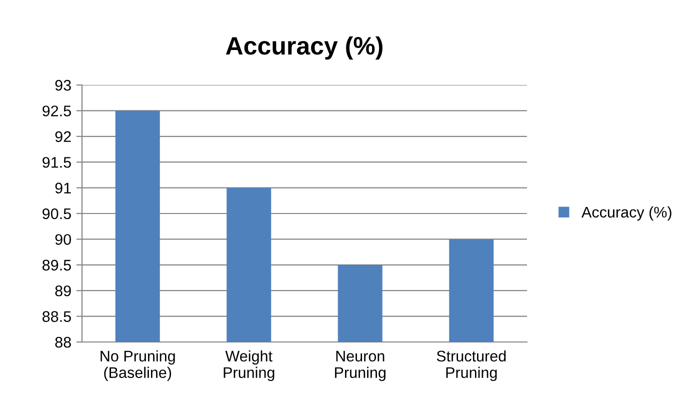 The image size is (695, 408). Describe the element at coordinates (360, 366) in the screenshot. I see `x-tick-label: Neuron Pruning` at that location.